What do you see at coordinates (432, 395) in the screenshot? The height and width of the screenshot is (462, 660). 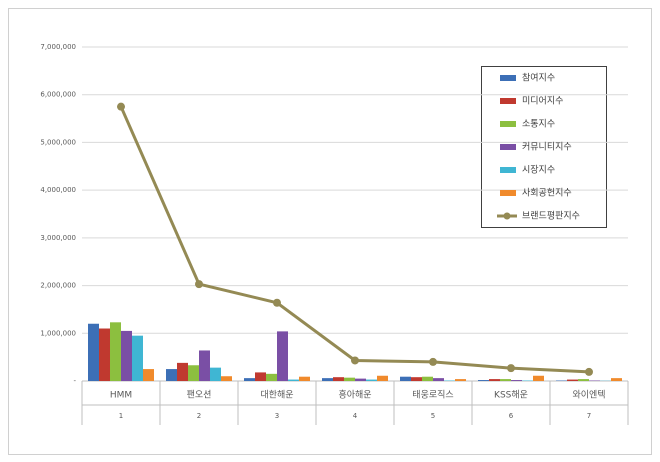 I see `x-tick-label: 태웅로직스` at bounding box center [432, 395].